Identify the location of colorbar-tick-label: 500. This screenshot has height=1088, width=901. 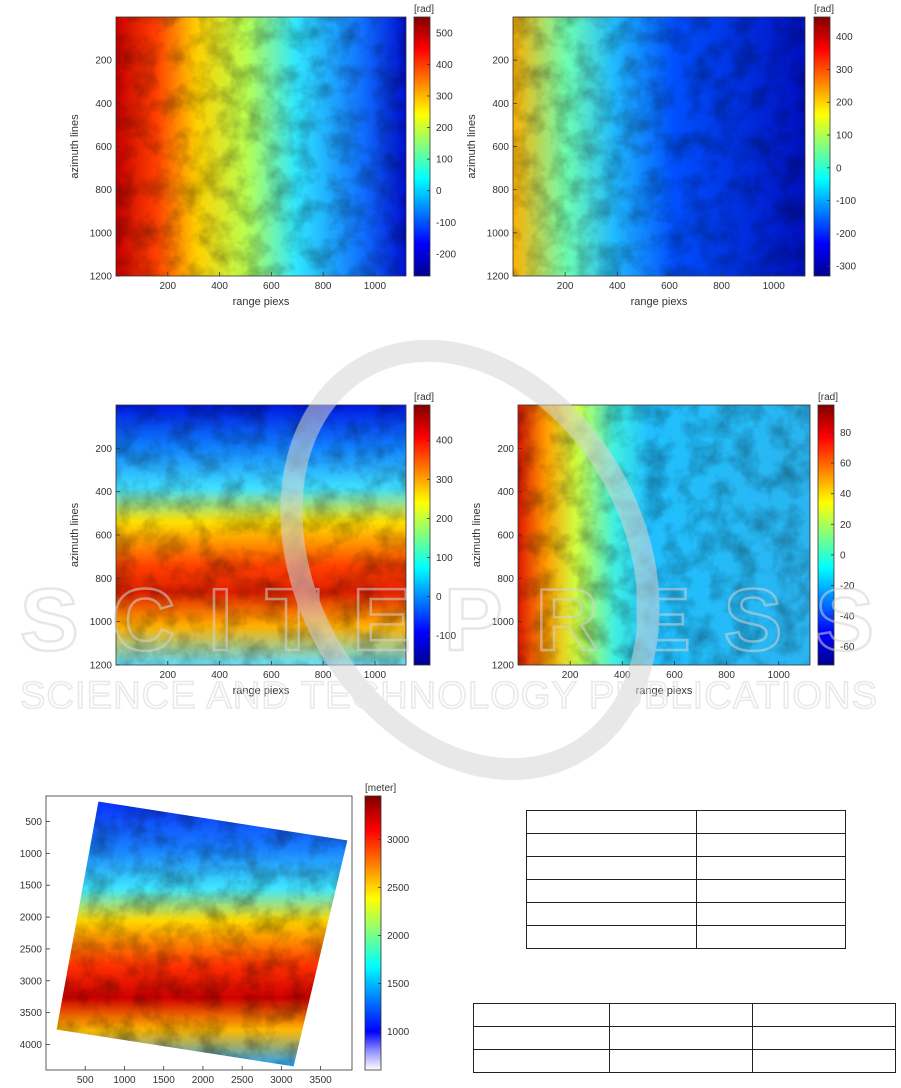
(444, 33).